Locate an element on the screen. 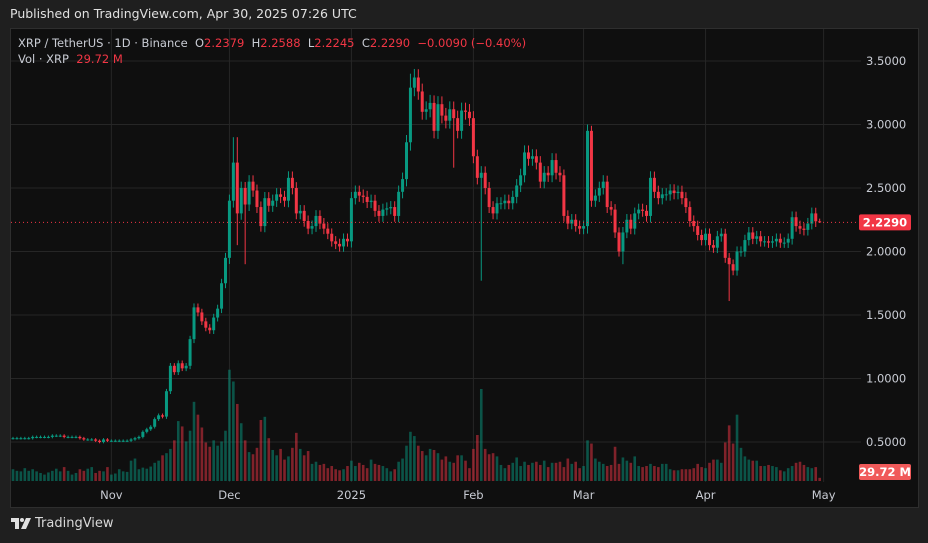 The image size is (928, 543). time-tick-label: Mar is located at coordinates (584, 495).